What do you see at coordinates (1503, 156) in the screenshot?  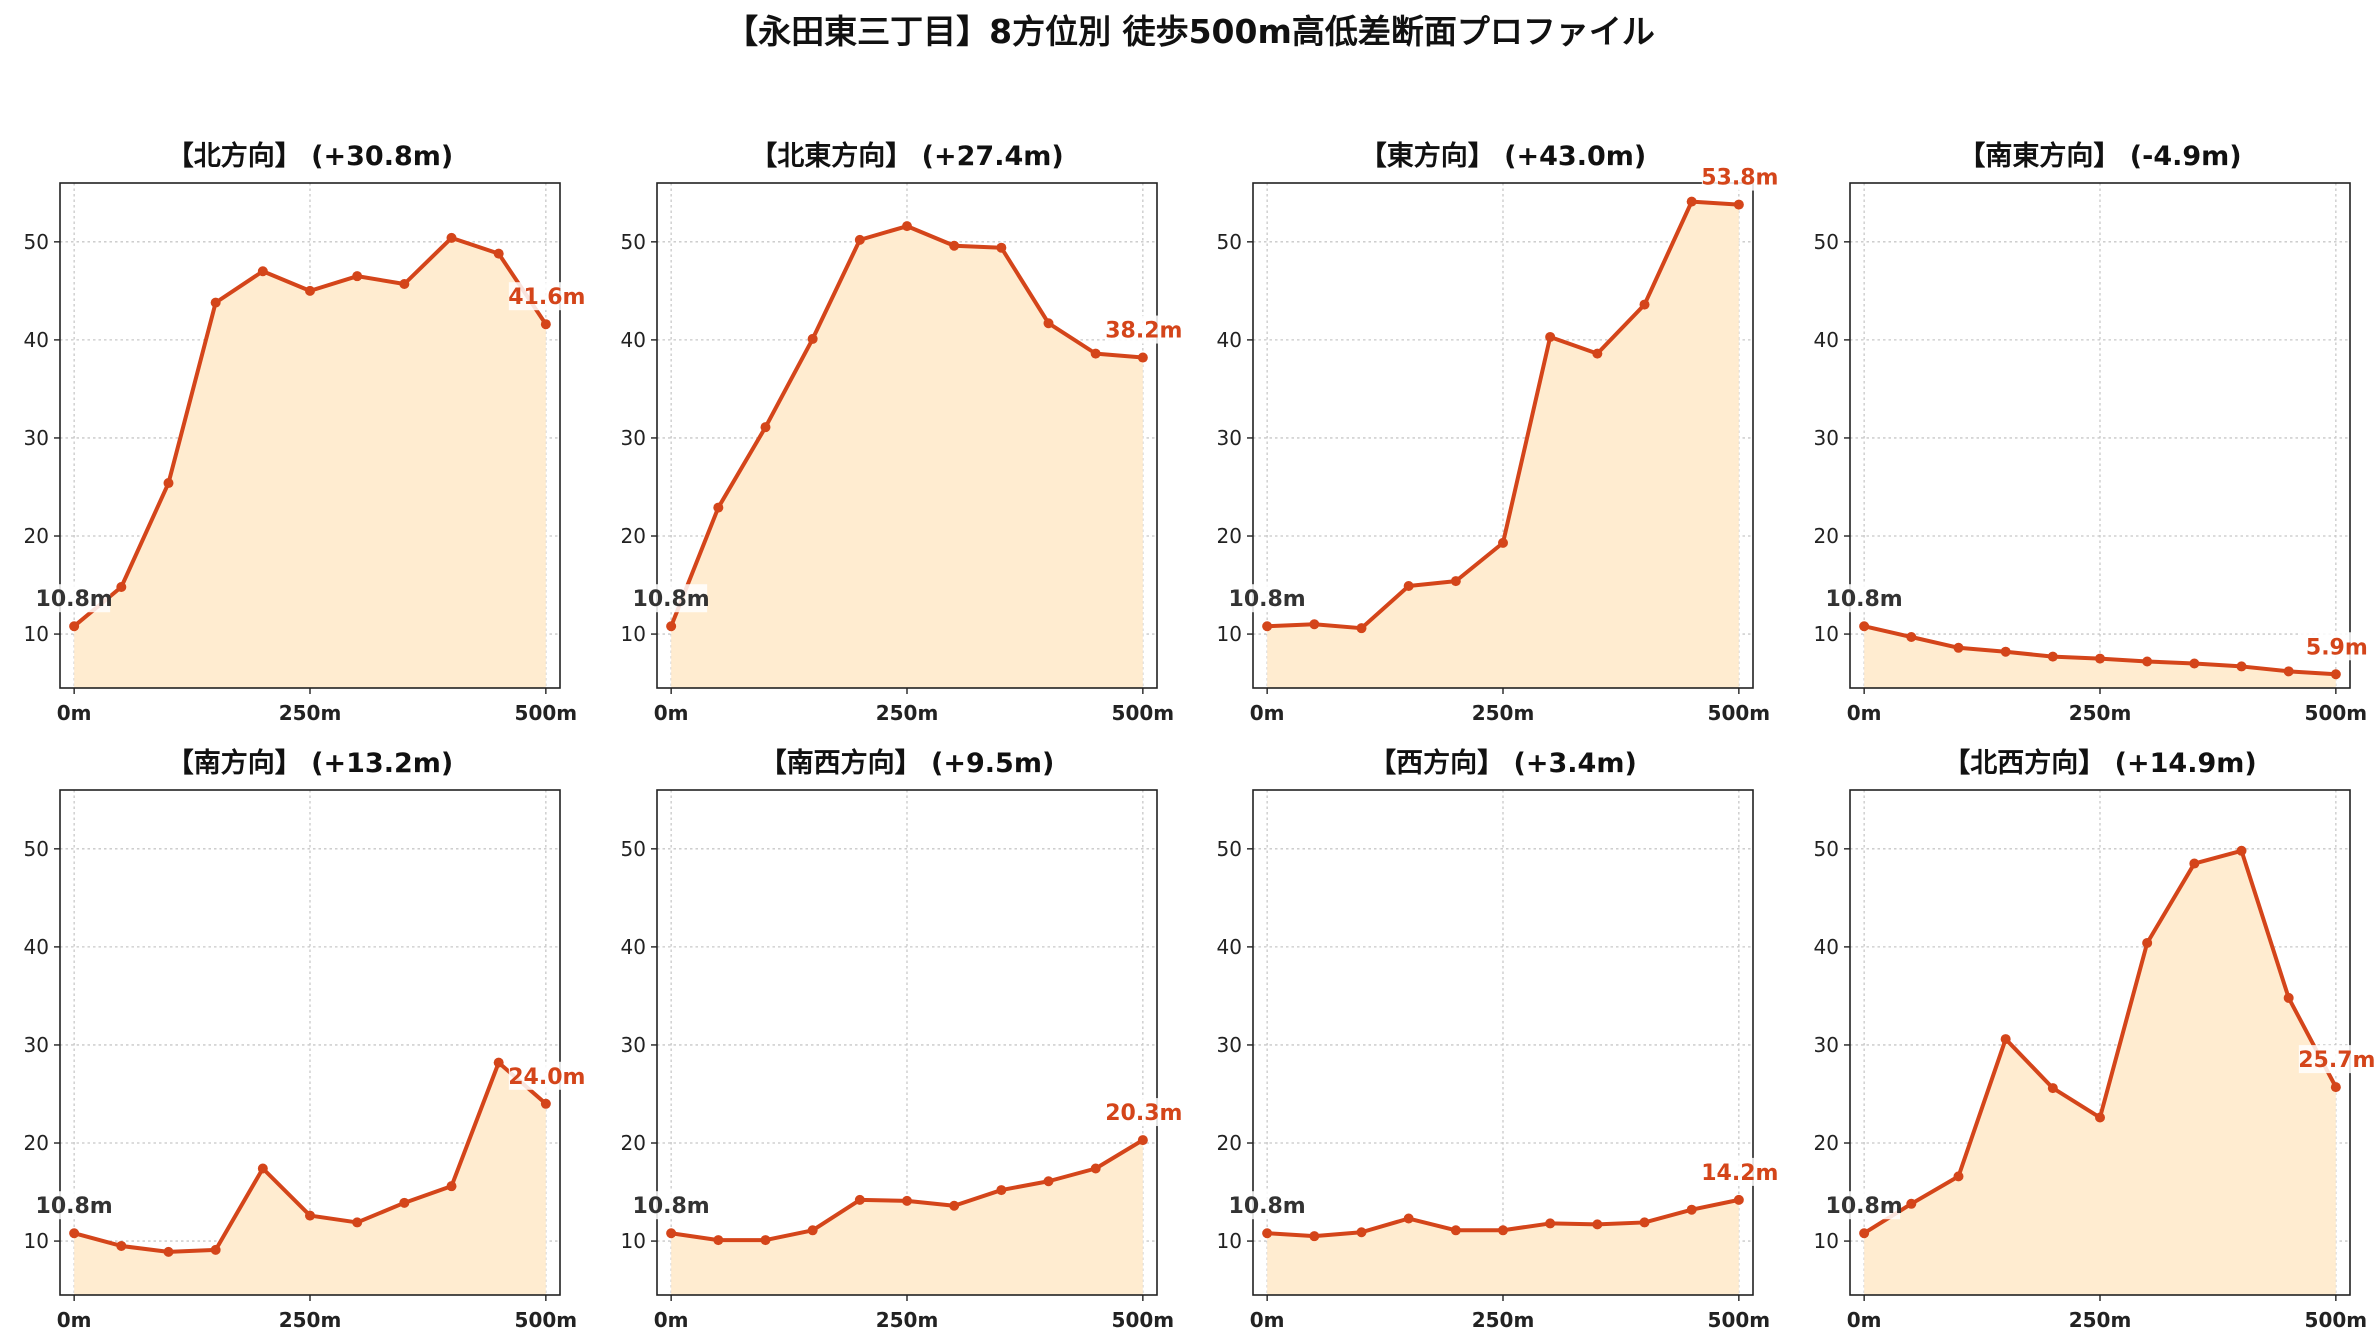 I see `panel-title: 【東方向】 (+43.0m)` at bounding box center [1503, 156].